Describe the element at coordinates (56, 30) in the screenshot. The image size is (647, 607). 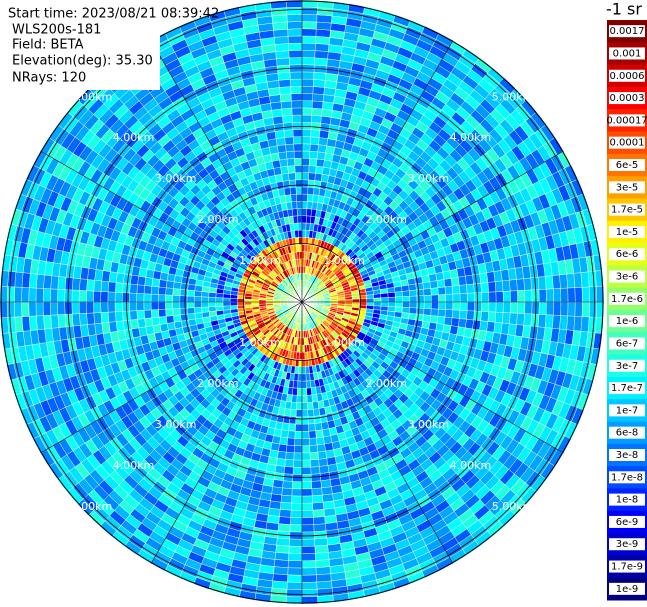
I see `instrument: WLS200s-181` at that location.